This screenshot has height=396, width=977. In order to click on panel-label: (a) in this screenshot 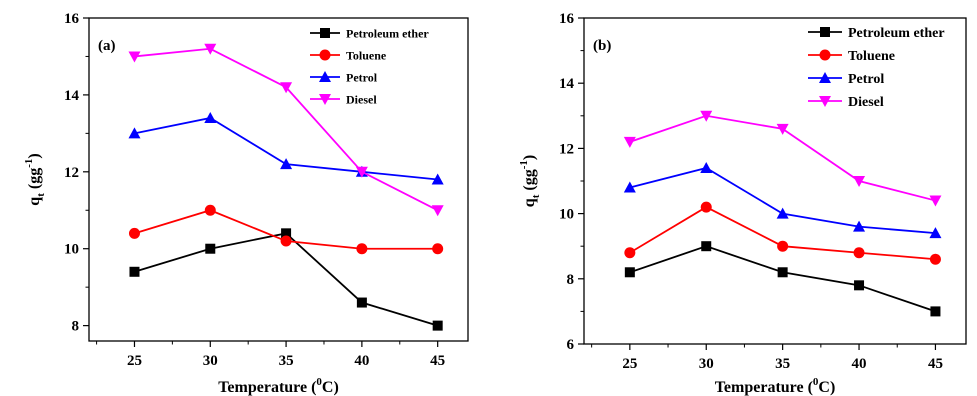, I will do `click(107, 46)`.